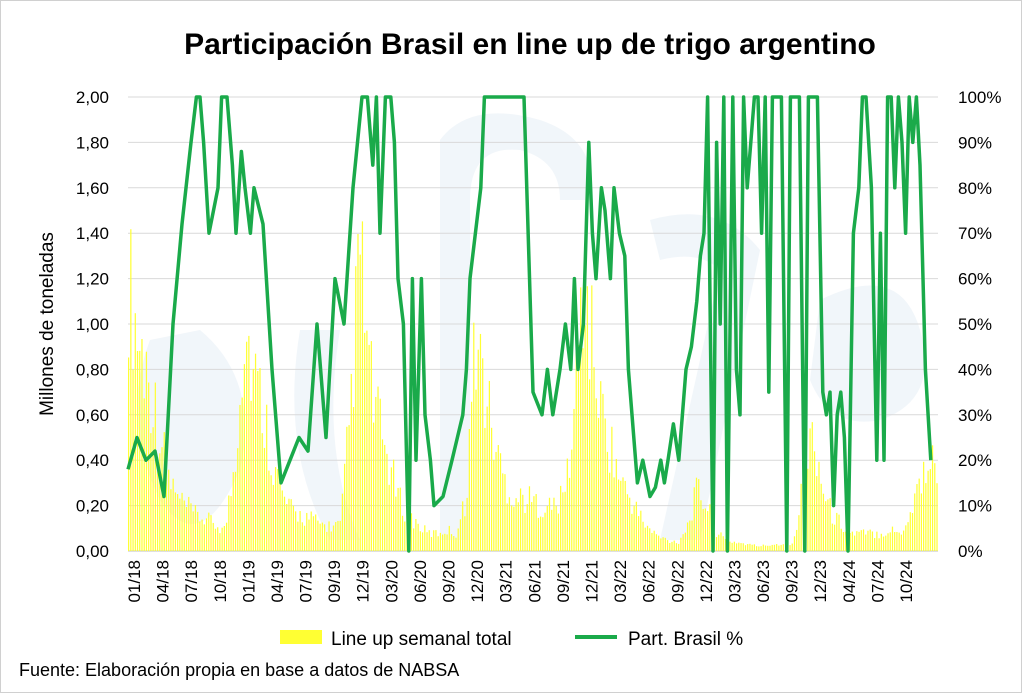 The height and width of the screenshot is (695, 1024). I want to click on x-tick-label: 03/23, so click(734, 581).